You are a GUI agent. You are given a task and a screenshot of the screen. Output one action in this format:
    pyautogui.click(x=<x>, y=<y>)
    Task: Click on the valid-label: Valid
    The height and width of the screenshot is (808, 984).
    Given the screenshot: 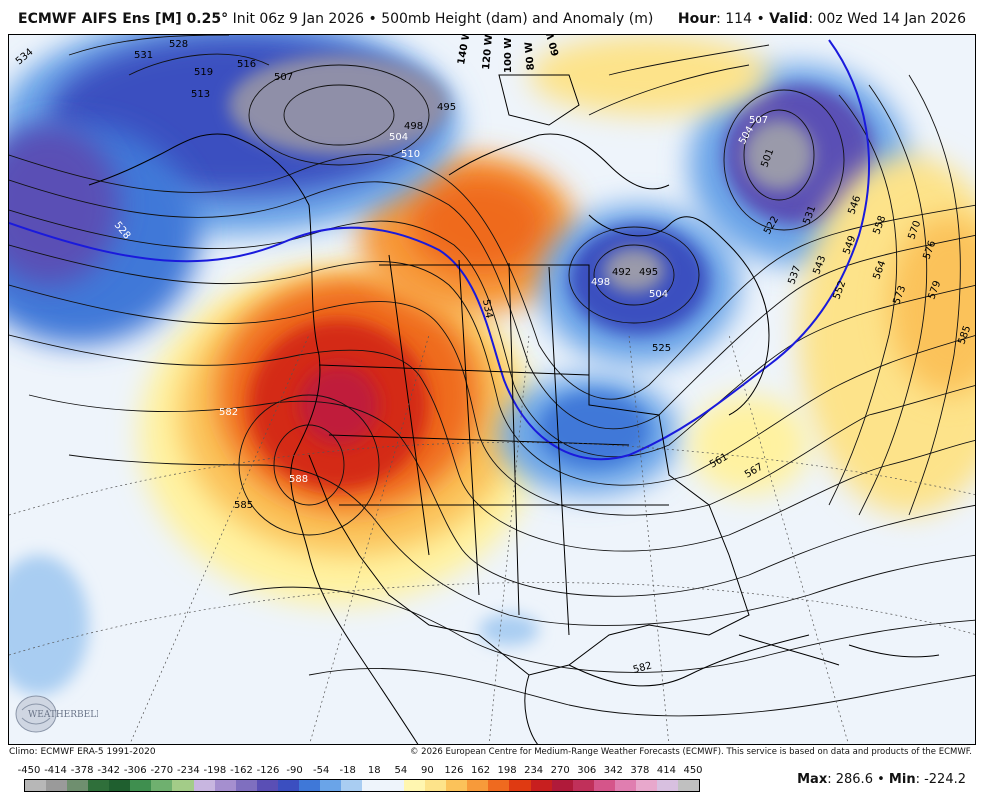 What is the action you would take?
    pyautogui.click(x=789, y=19)
    